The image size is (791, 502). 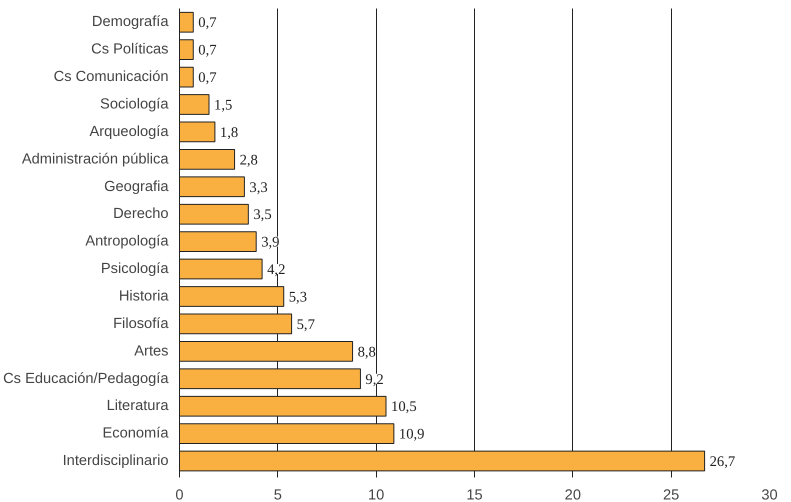 What do you see at coordinates (278, 495) in the screenshot?
I see `x-tick-label: 5` at bounding box center [278, 495].